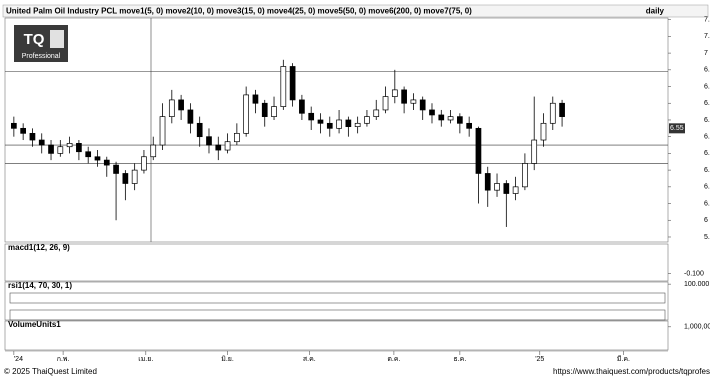 This screenshot has height=378, width=710. What do you see at coordinates (39, 247) in the screenshot?
I see `panel-label: macd1(12, 26, 9)` at bounding box center [39, 247].